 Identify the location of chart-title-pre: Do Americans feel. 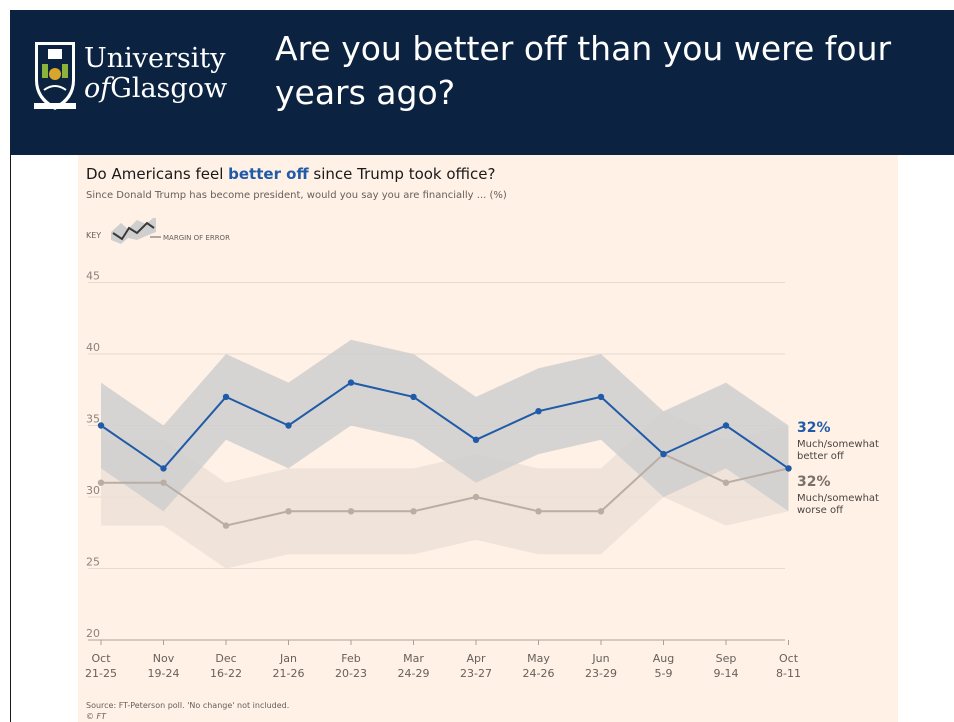
(157, 174).